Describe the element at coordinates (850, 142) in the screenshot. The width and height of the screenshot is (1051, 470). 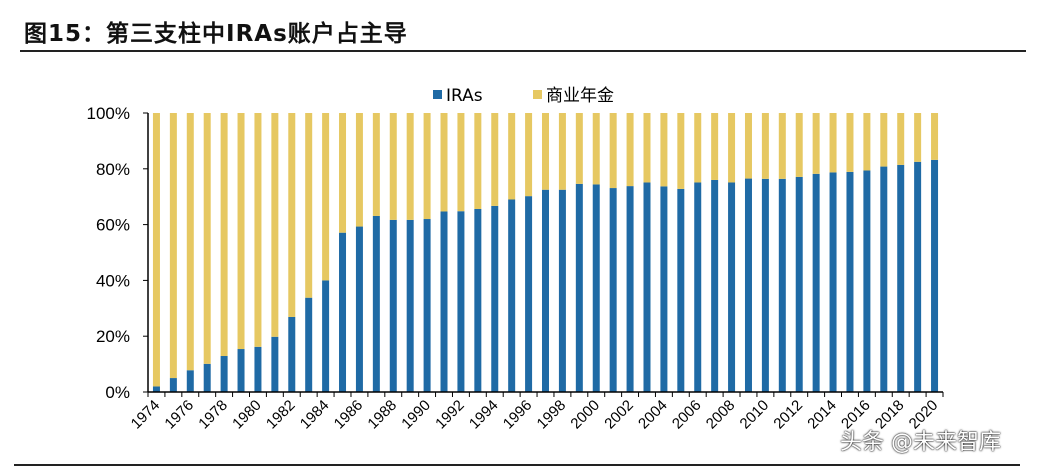
I see `bar-annuity-2015` at that location.